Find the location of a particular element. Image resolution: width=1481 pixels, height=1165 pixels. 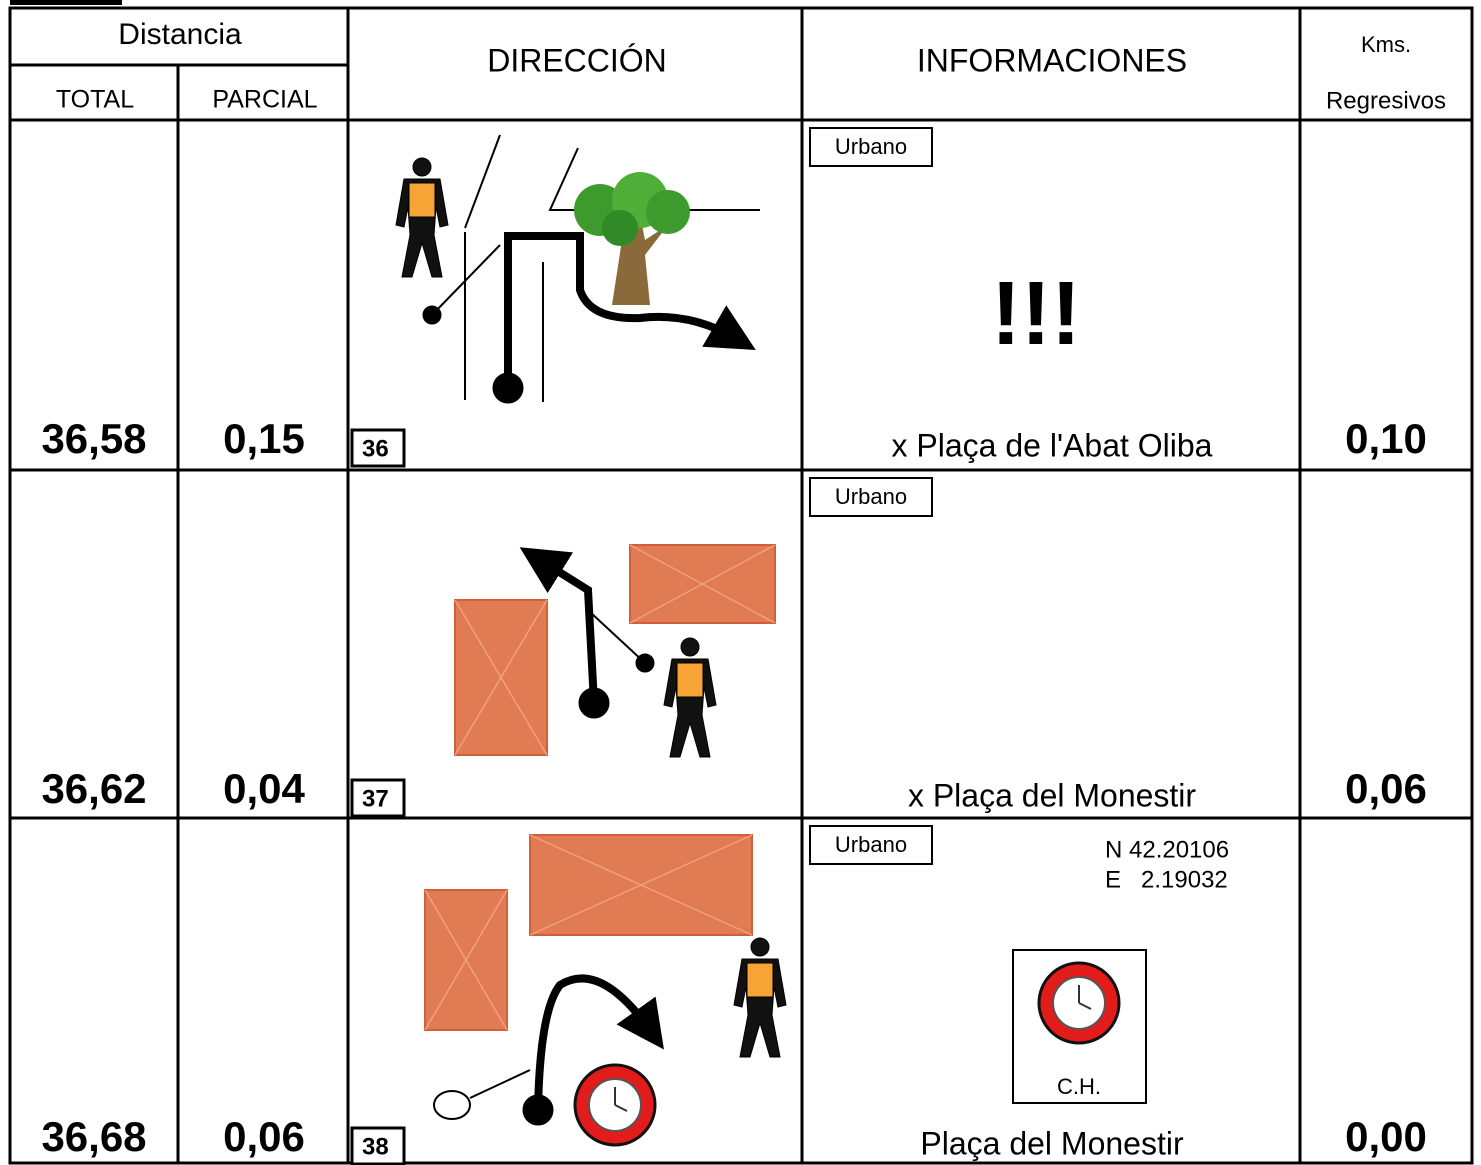

clock-box is located at coordinates (1079, 1026).